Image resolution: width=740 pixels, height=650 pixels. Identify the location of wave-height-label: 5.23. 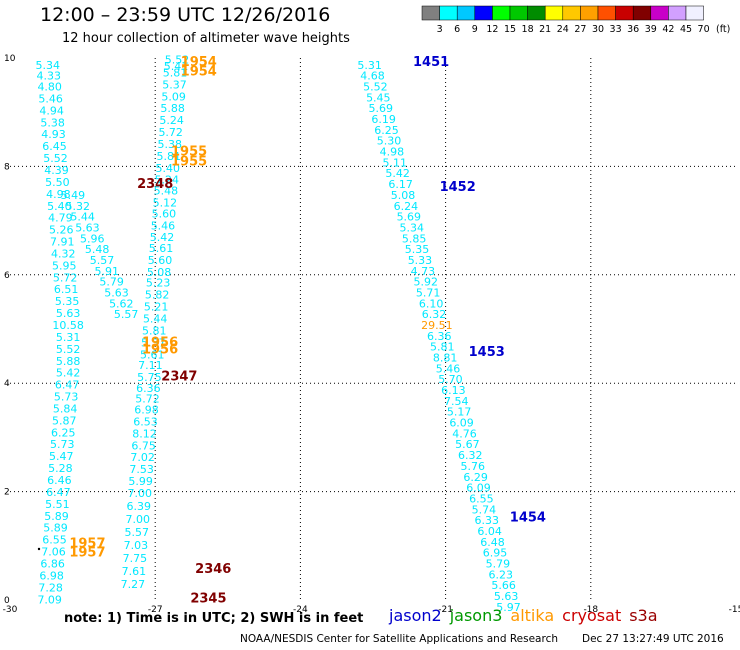
(158, 283).